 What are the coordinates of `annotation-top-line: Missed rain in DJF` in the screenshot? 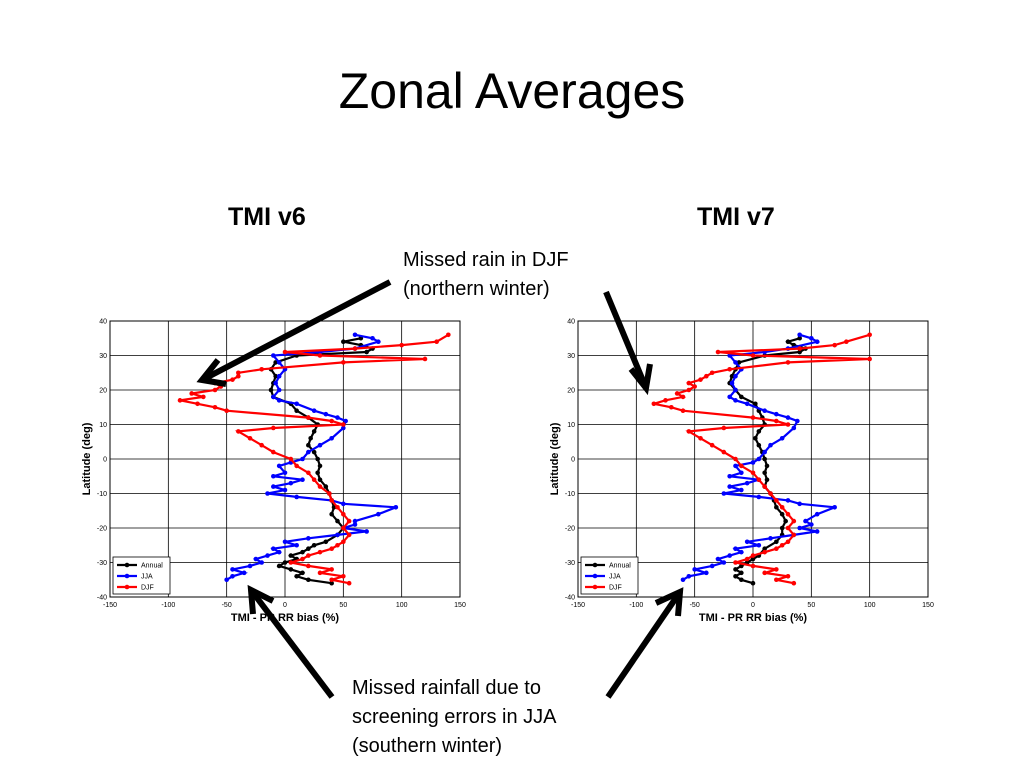 It's located at (486, 260).